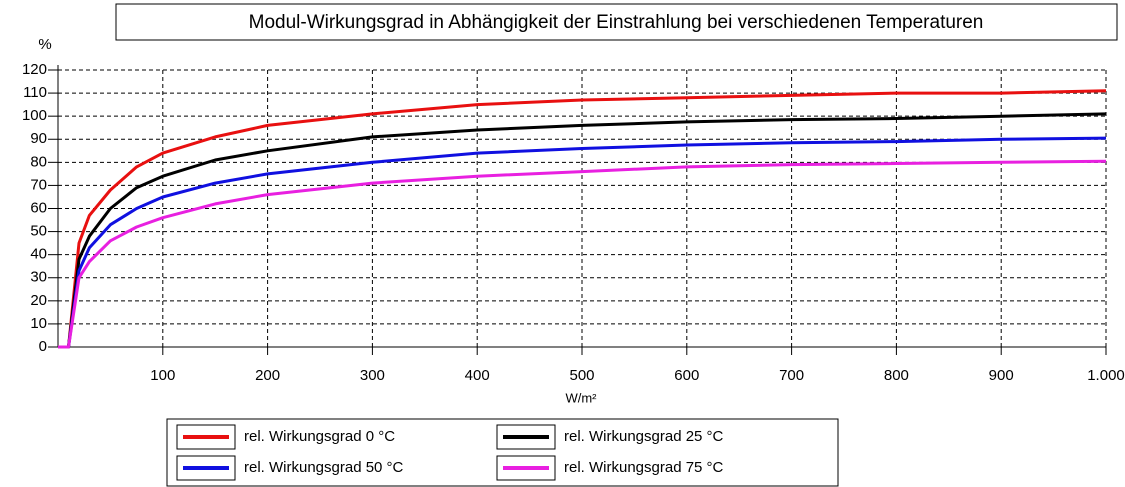  Describe the element at coordinates (162, 375) in the screenshot. I see `x-tick-label: 100` at that location.